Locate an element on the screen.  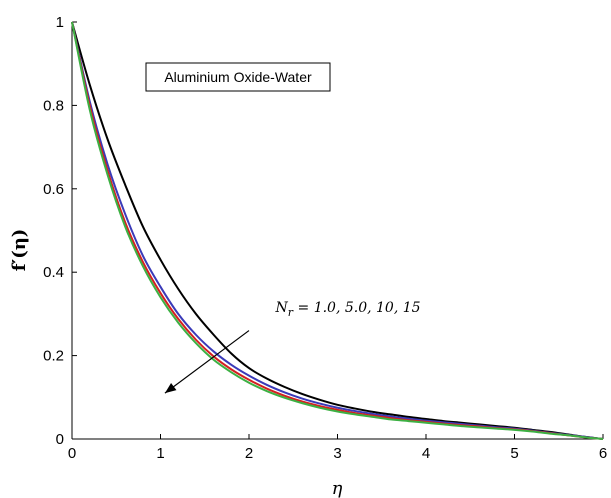
y-tick-label: 0.2 is located at coordinates (53, 356).